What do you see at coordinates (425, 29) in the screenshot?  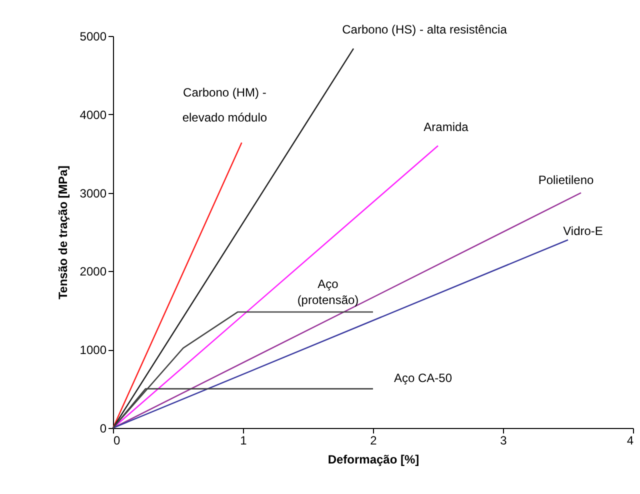 I see `series-label: Carbono (HS) - alta resistência` at bounding box center [425, 29].